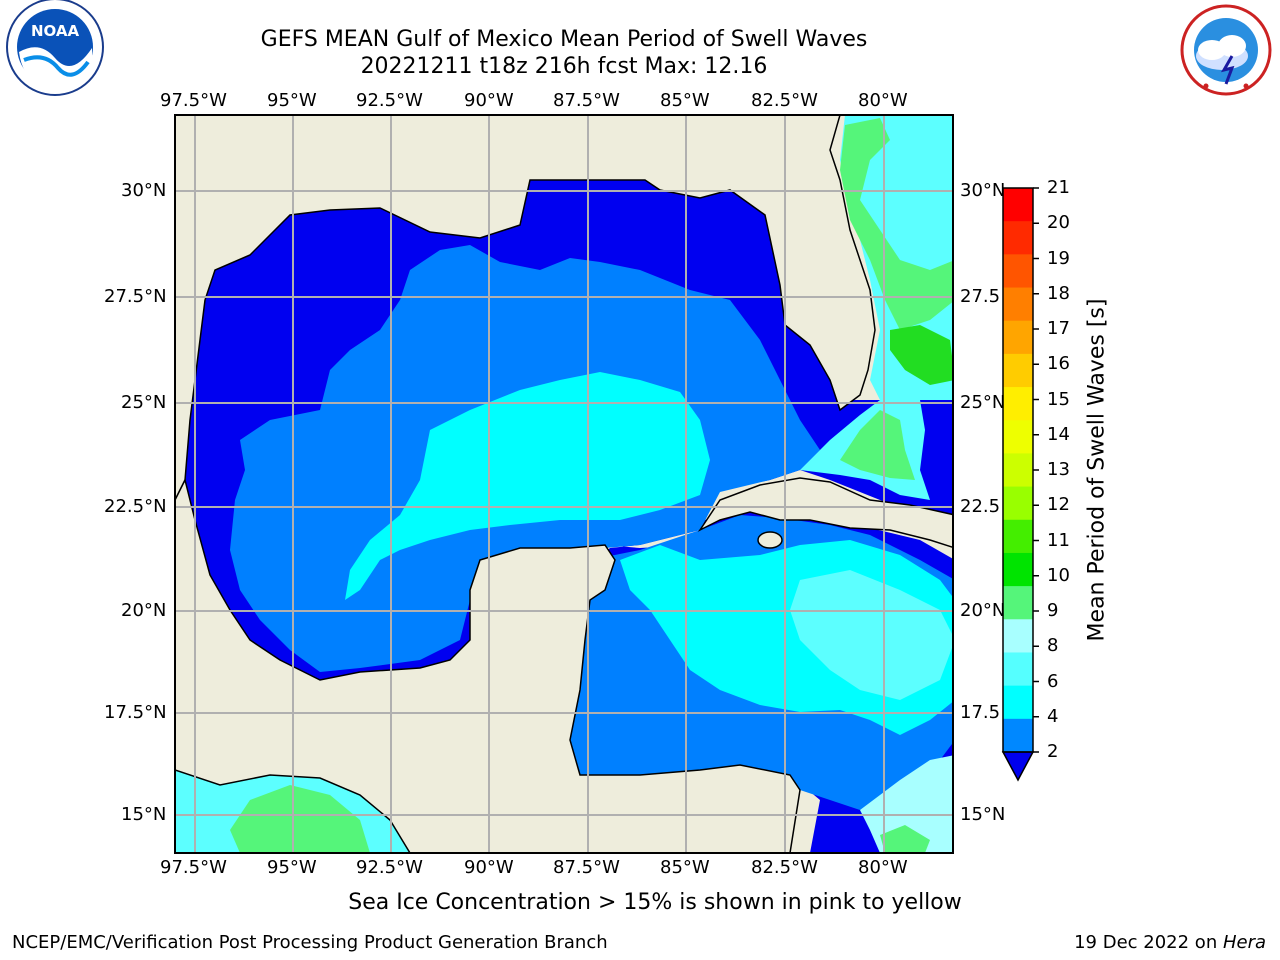 The image size is (1280, 960). What do you see at coordinates (144, 814) in the screenshot?
I see `lat-label-left-15: 15°N` at bounding box center [144, 814].